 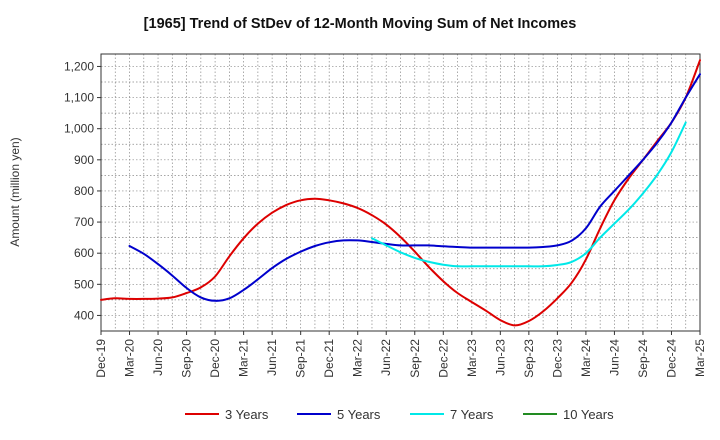 I want to click on x-tick-label: Sep-23, so click(x=529, y=358).